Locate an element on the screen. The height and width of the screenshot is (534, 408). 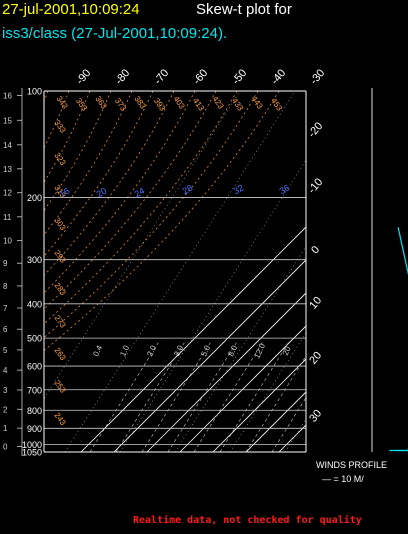
sounding-source: iss3/class (27-Jul-2001,10:09:24). is located at coordinates (115, 33).